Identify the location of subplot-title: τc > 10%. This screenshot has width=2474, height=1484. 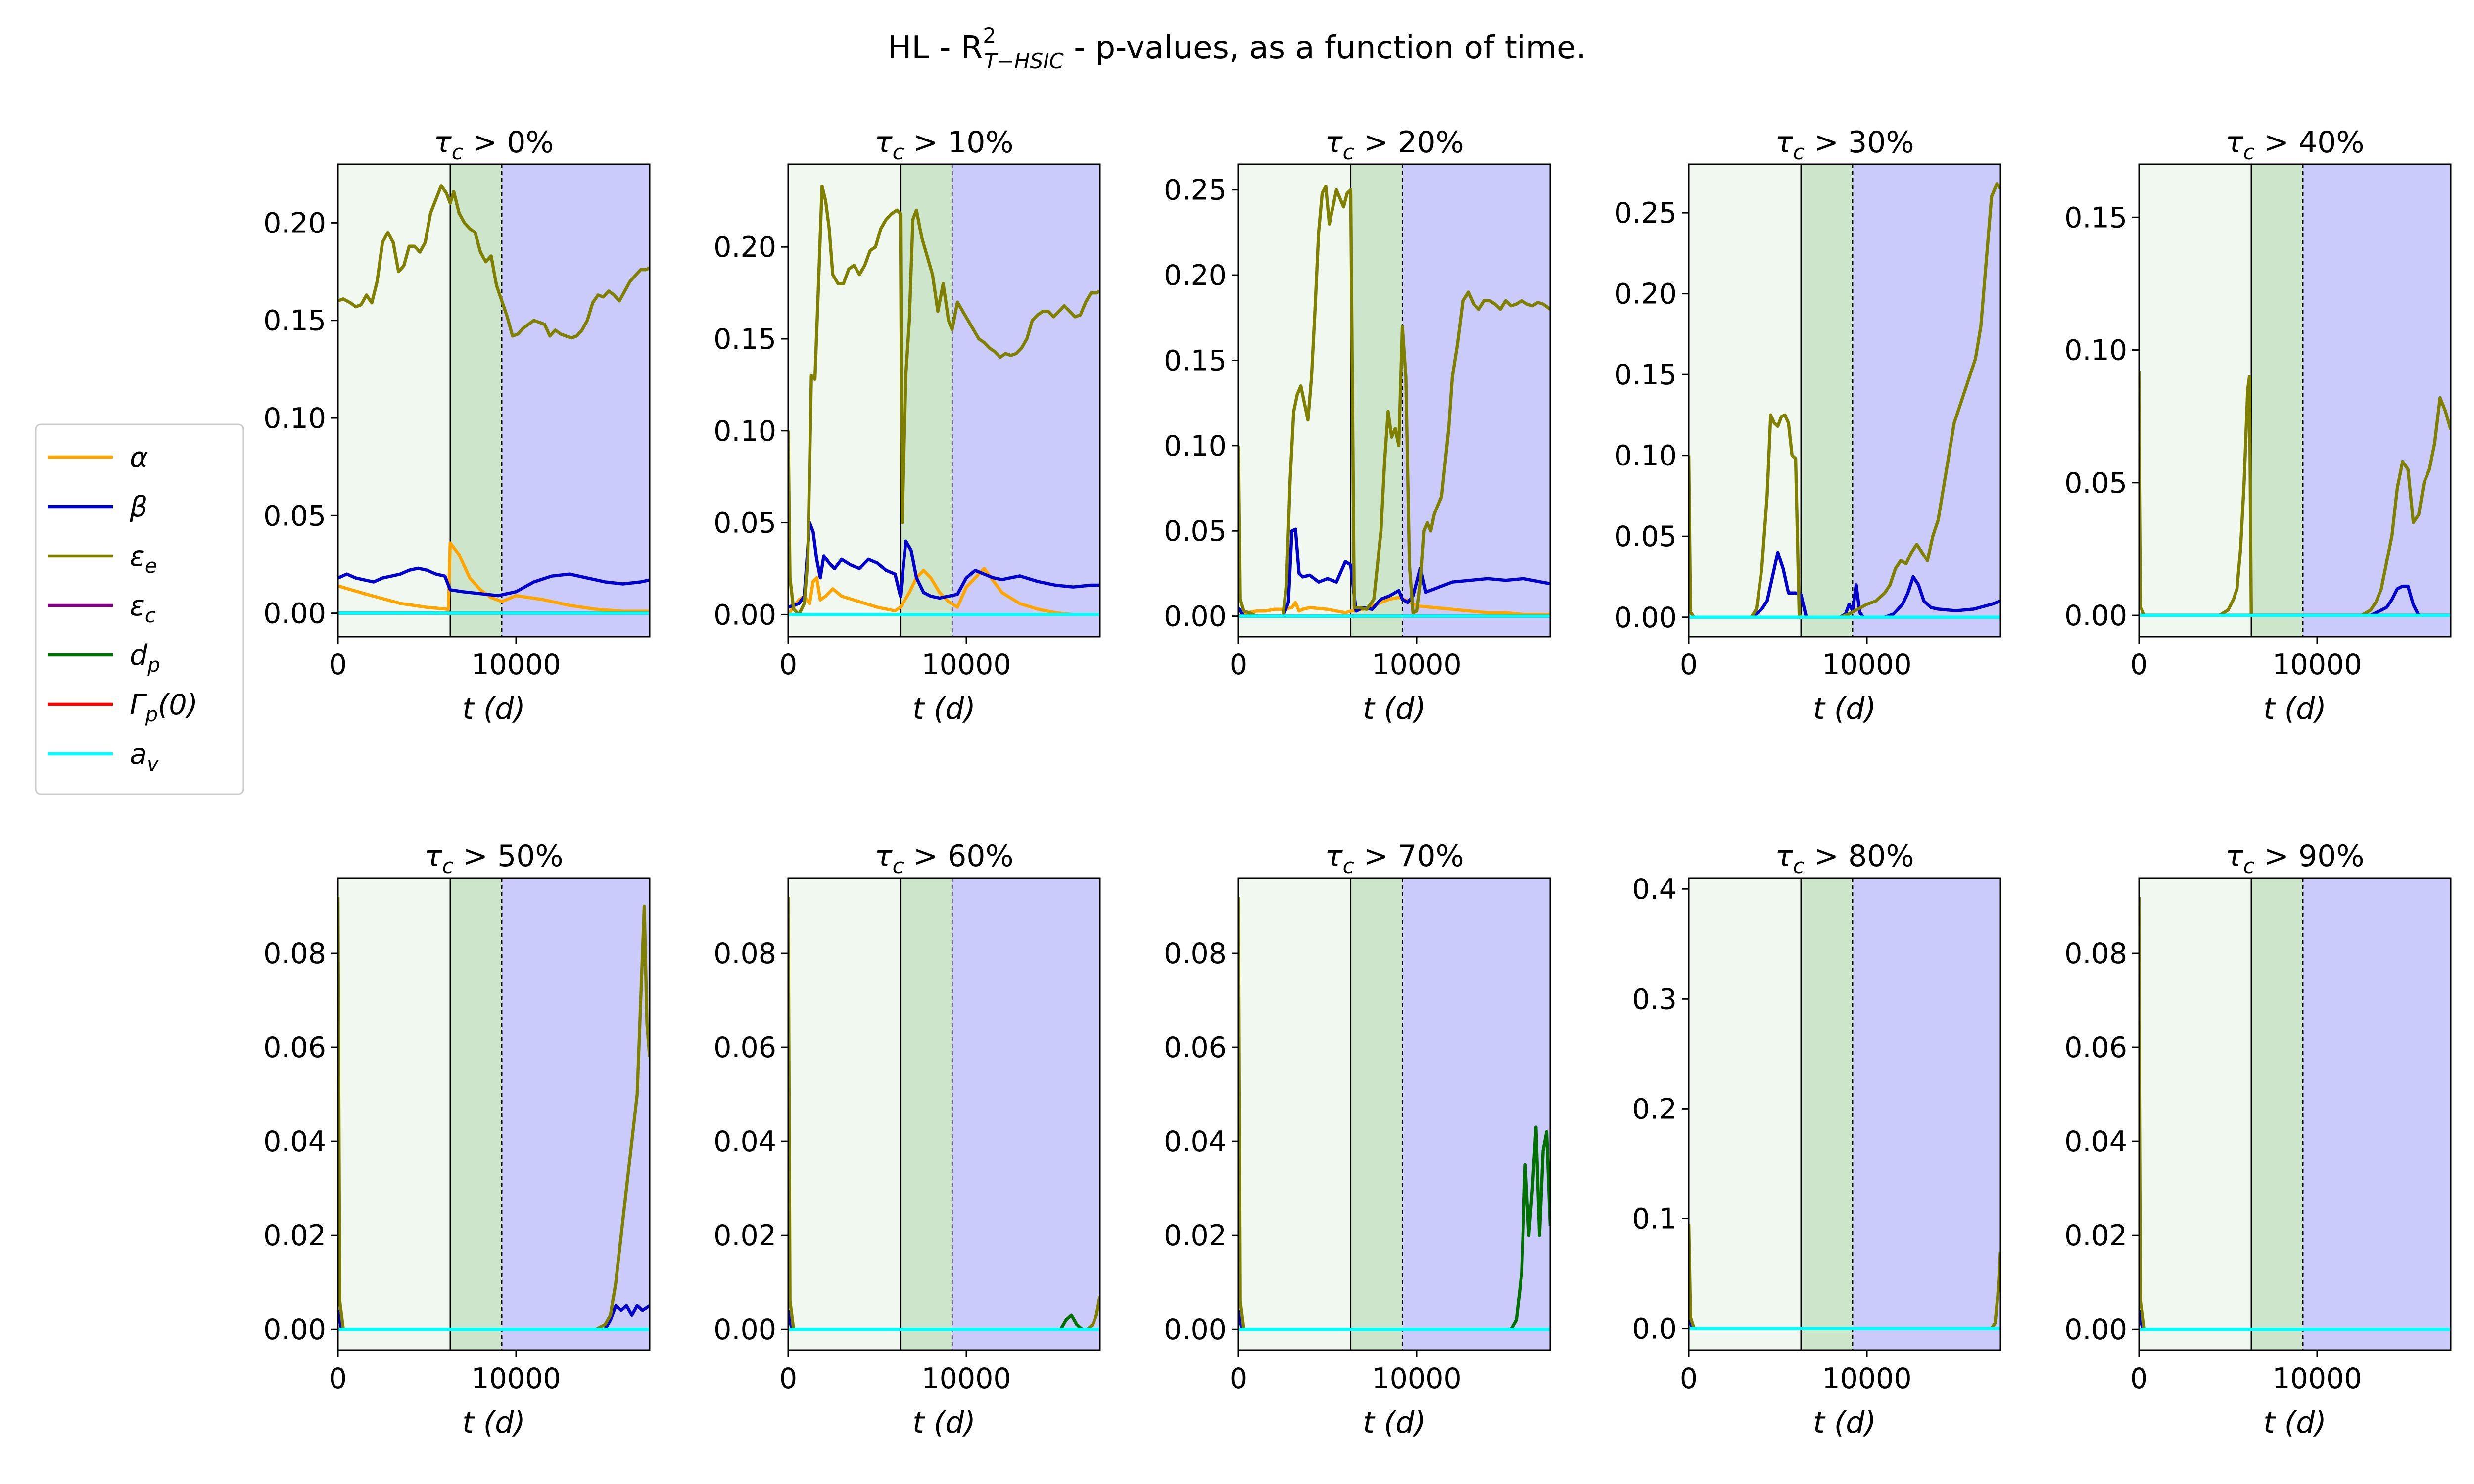
(945, 144).